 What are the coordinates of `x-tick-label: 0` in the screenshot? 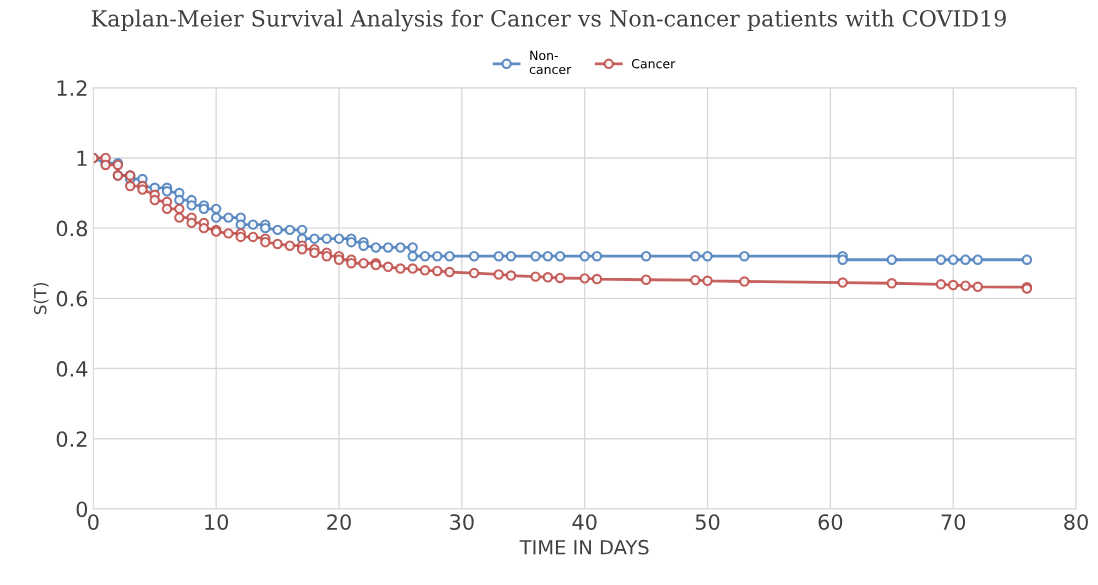 It's located at (93, 522).